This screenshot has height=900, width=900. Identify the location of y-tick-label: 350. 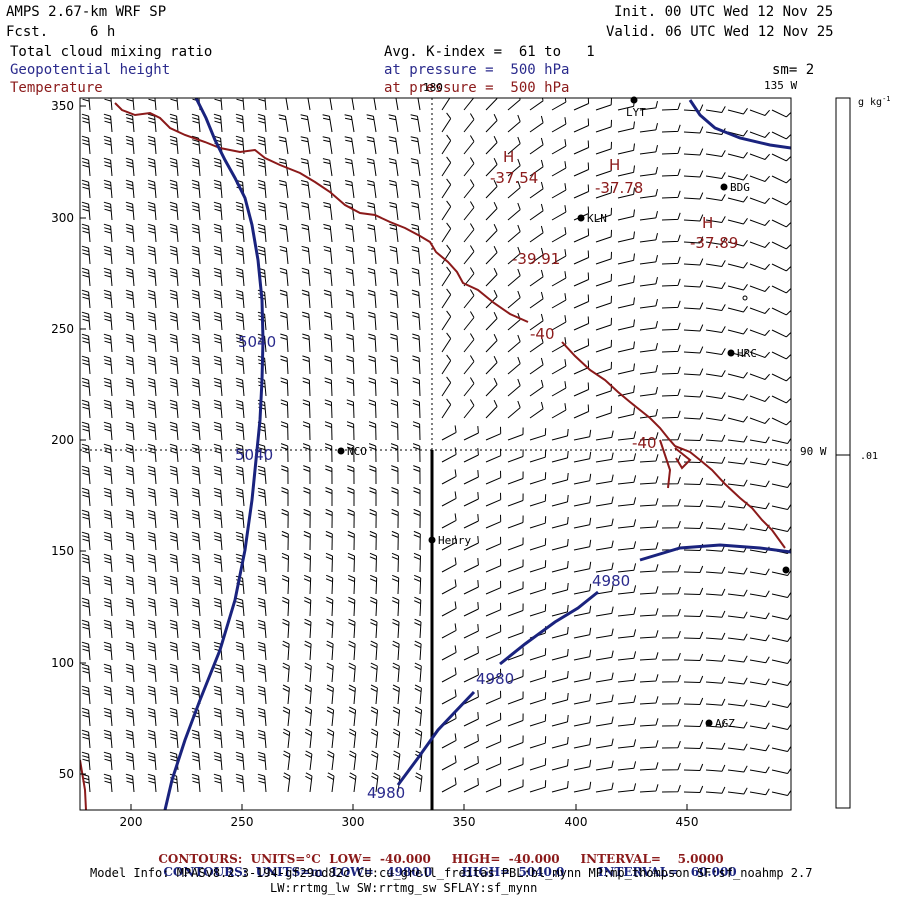
(62, 106).